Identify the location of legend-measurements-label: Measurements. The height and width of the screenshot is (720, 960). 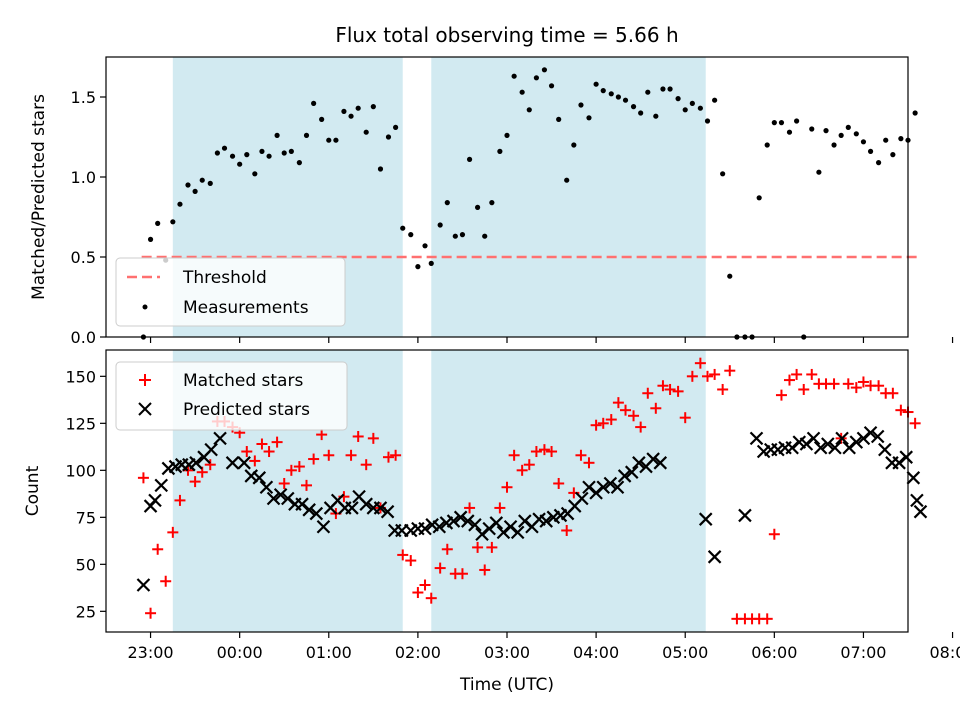
(246, 308).